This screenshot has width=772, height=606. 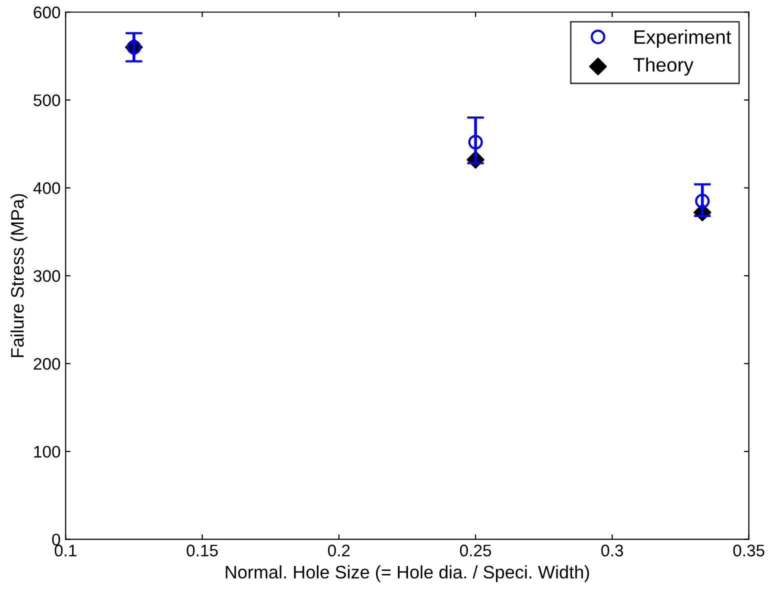 What do you see at coordinates (476, 550) in the screenshot?
I see `x-tick-label: 0.25` at bounding box center [476, 550].